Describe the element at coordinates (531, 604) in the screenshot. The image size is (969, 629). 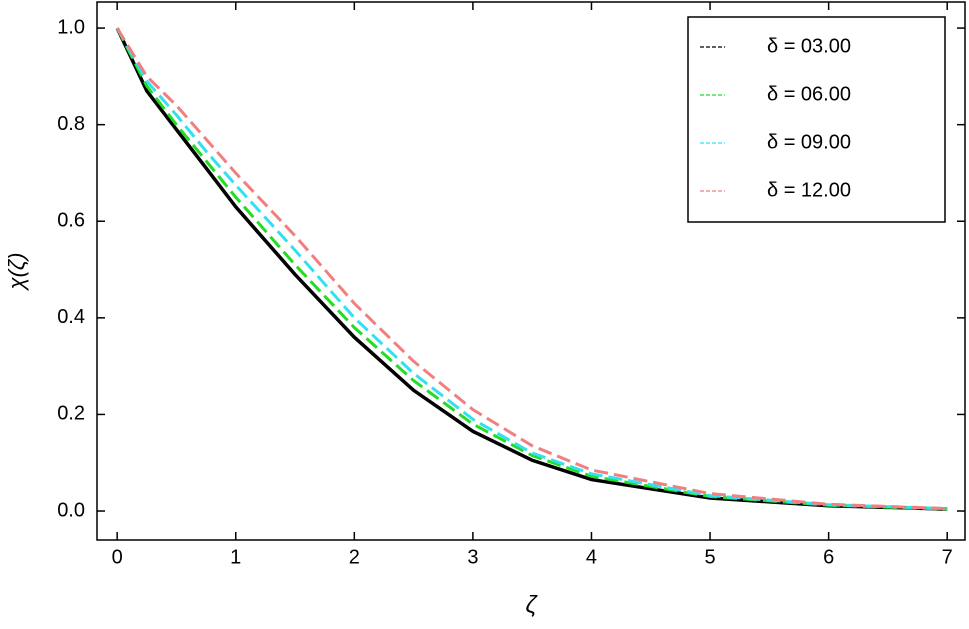
I see `x-axis-label: ζ` at that location.